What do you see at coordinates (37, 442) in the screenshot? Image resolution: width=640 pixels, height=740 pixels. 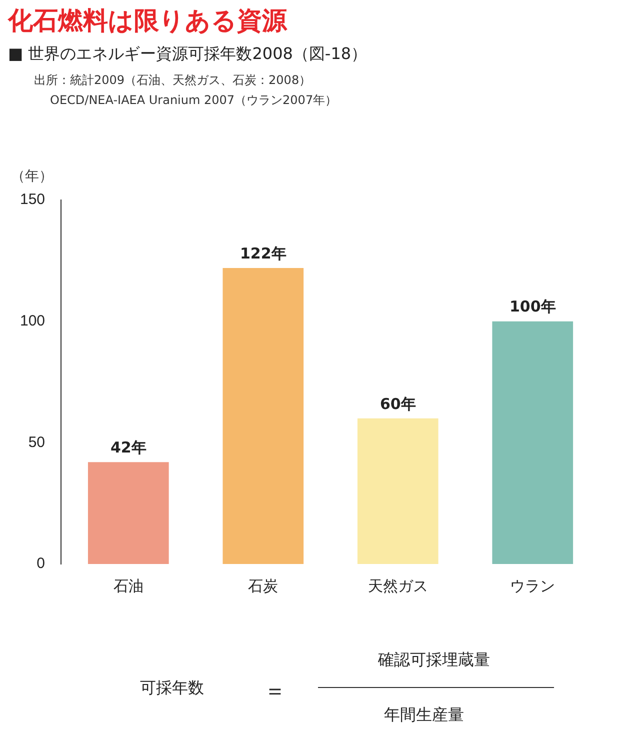 I see `y-tick-label: 50` at bounding box center [37, 442].